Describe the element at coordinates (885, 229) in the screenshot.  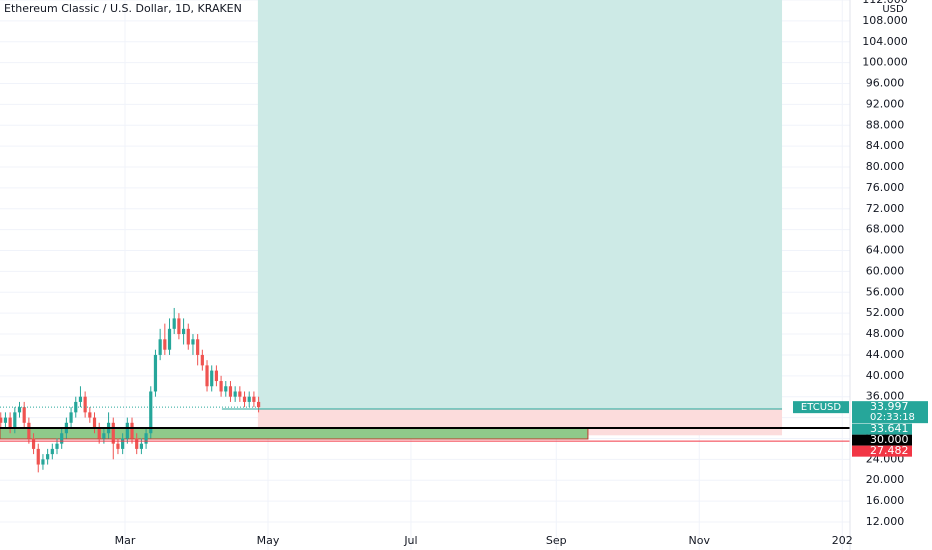
I see `y-tick-label: 68.000` at that location.